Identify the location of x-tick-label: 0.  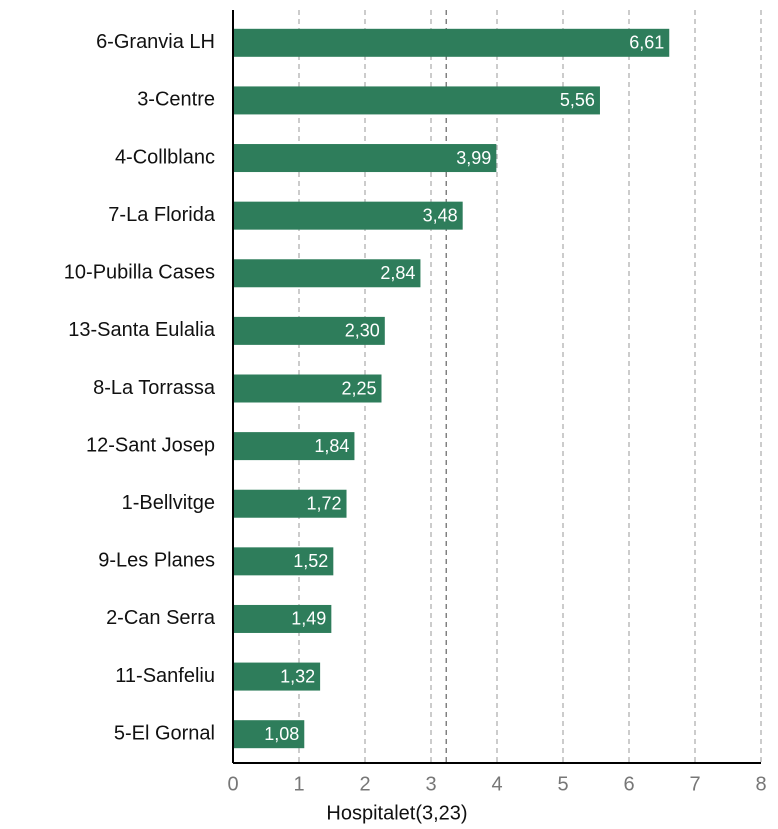
(232, 784).